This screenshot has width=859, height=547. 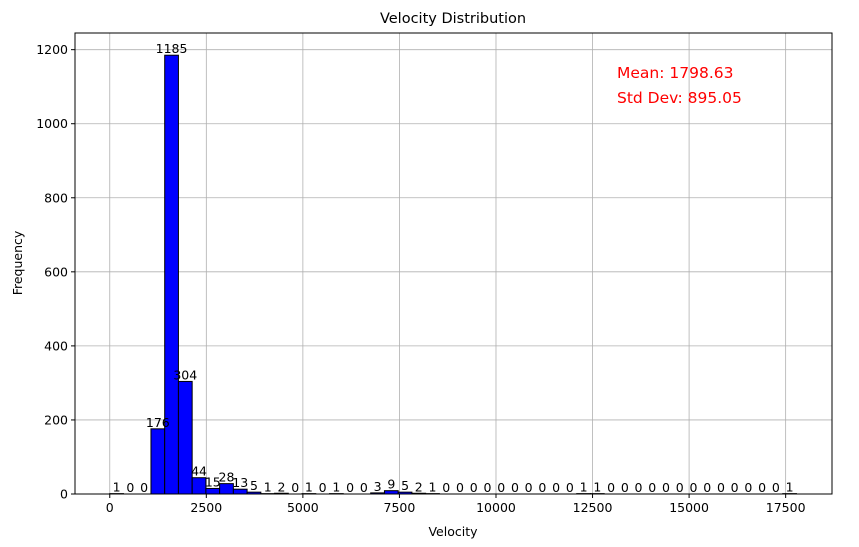 What do you see at coordinates (52, 49) in the screenshot?
I see `y-tick-label: 1200` at bounding box center [52, 49].